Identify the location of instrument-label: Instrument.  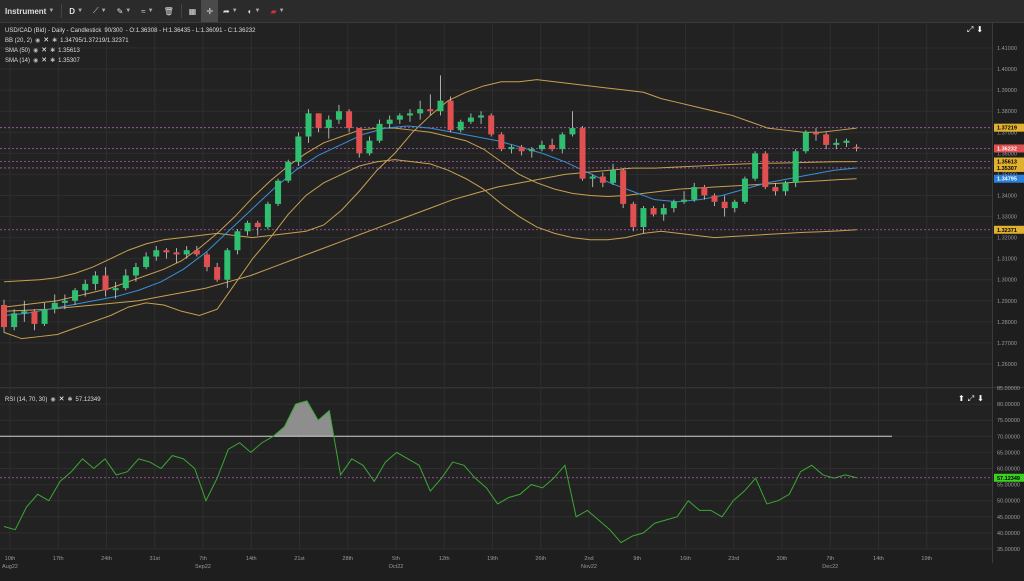
(26, 11).